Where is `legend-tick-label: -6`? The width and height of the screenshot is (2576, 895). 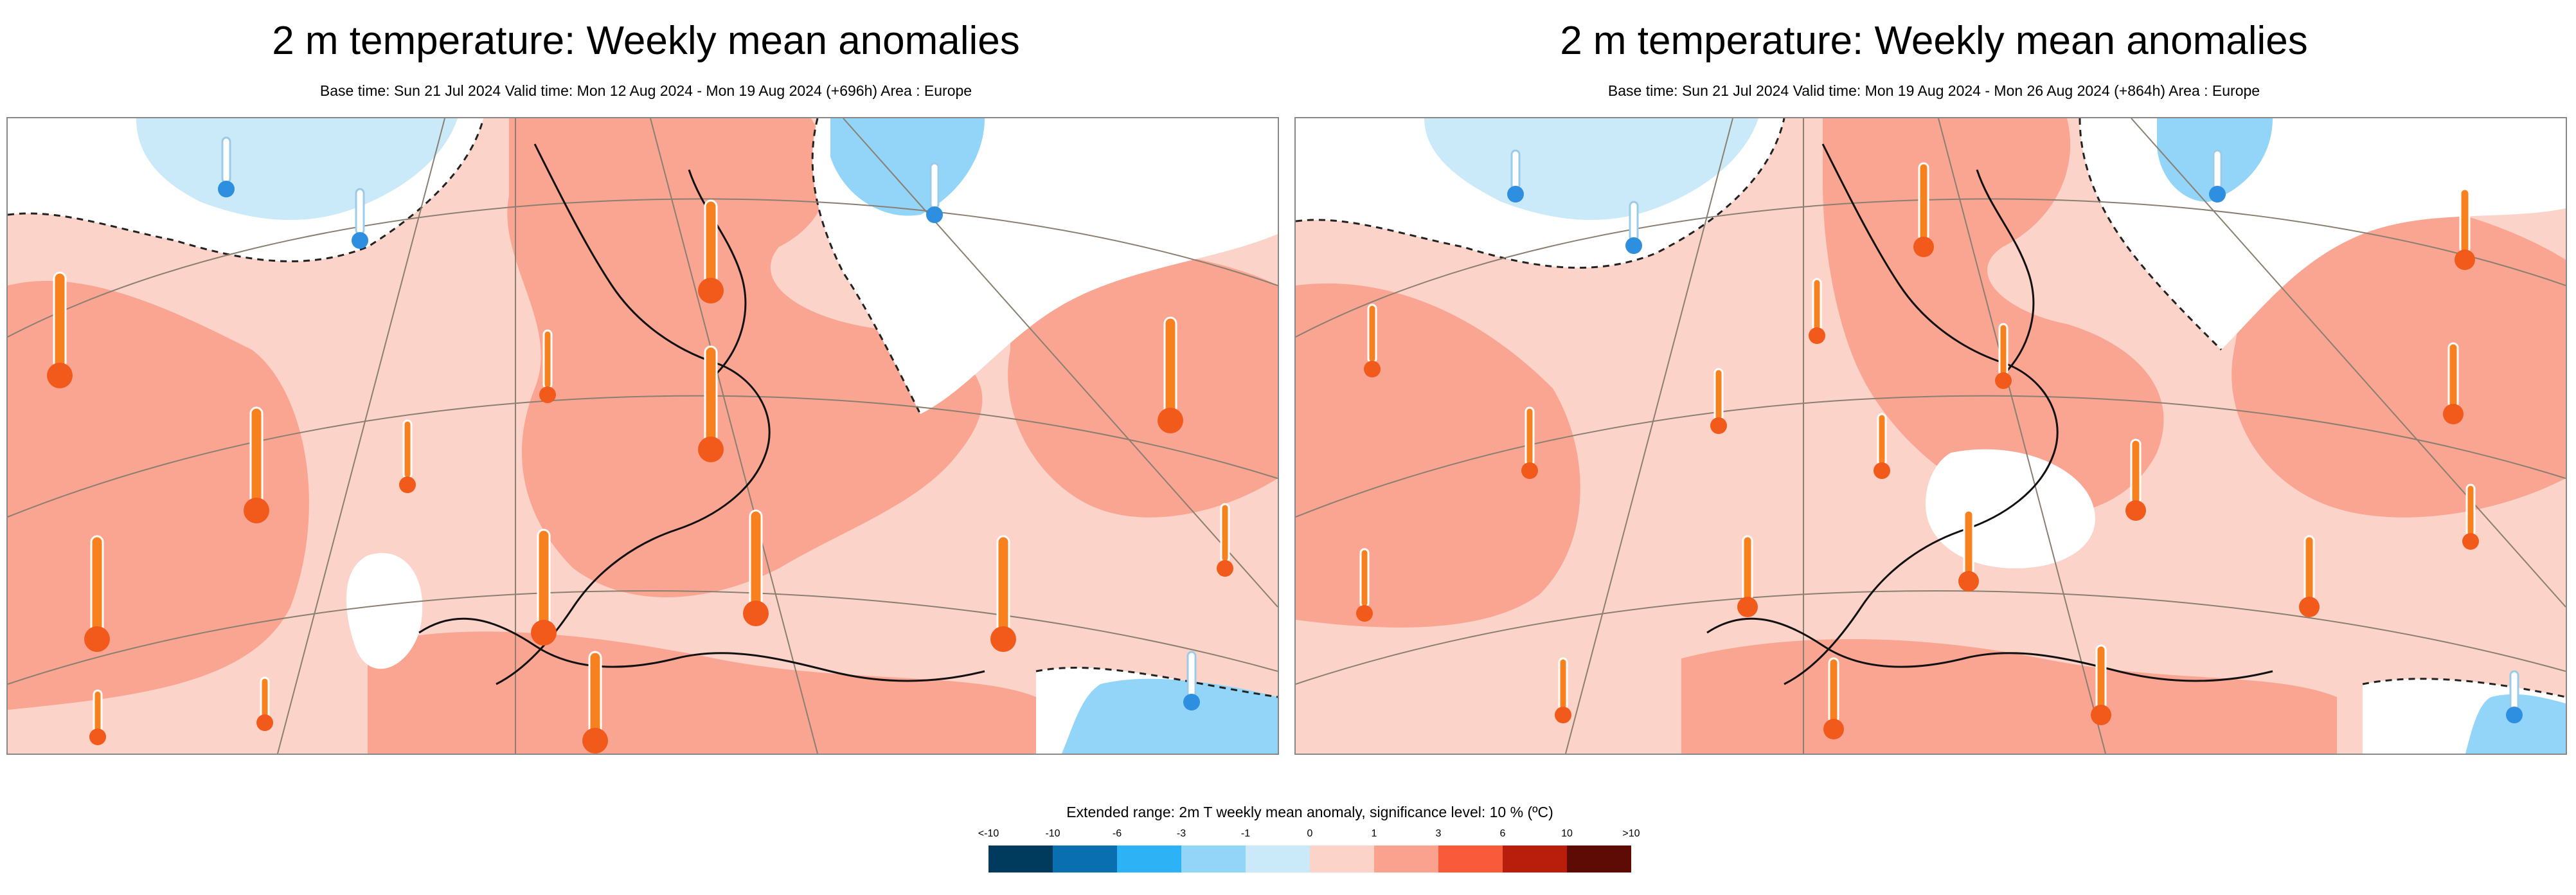 legend-tick-label: -6 is located at coordinates (1117, 833).